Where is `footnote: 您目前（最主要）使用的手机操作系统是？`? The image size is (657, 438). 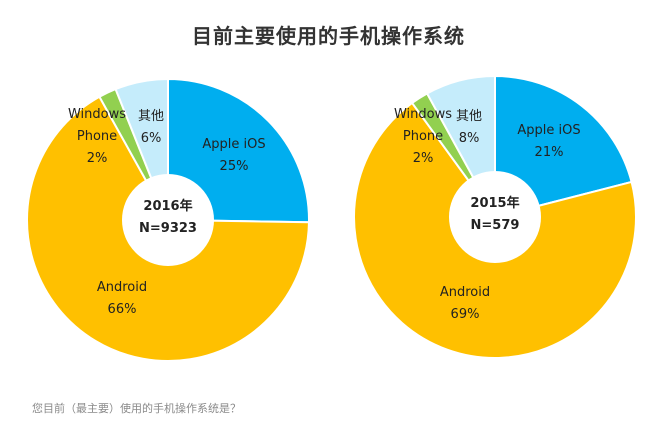
footnote: 您目前（最主要）使用的手机操作系统是？ is located at coordinates (136, 408).